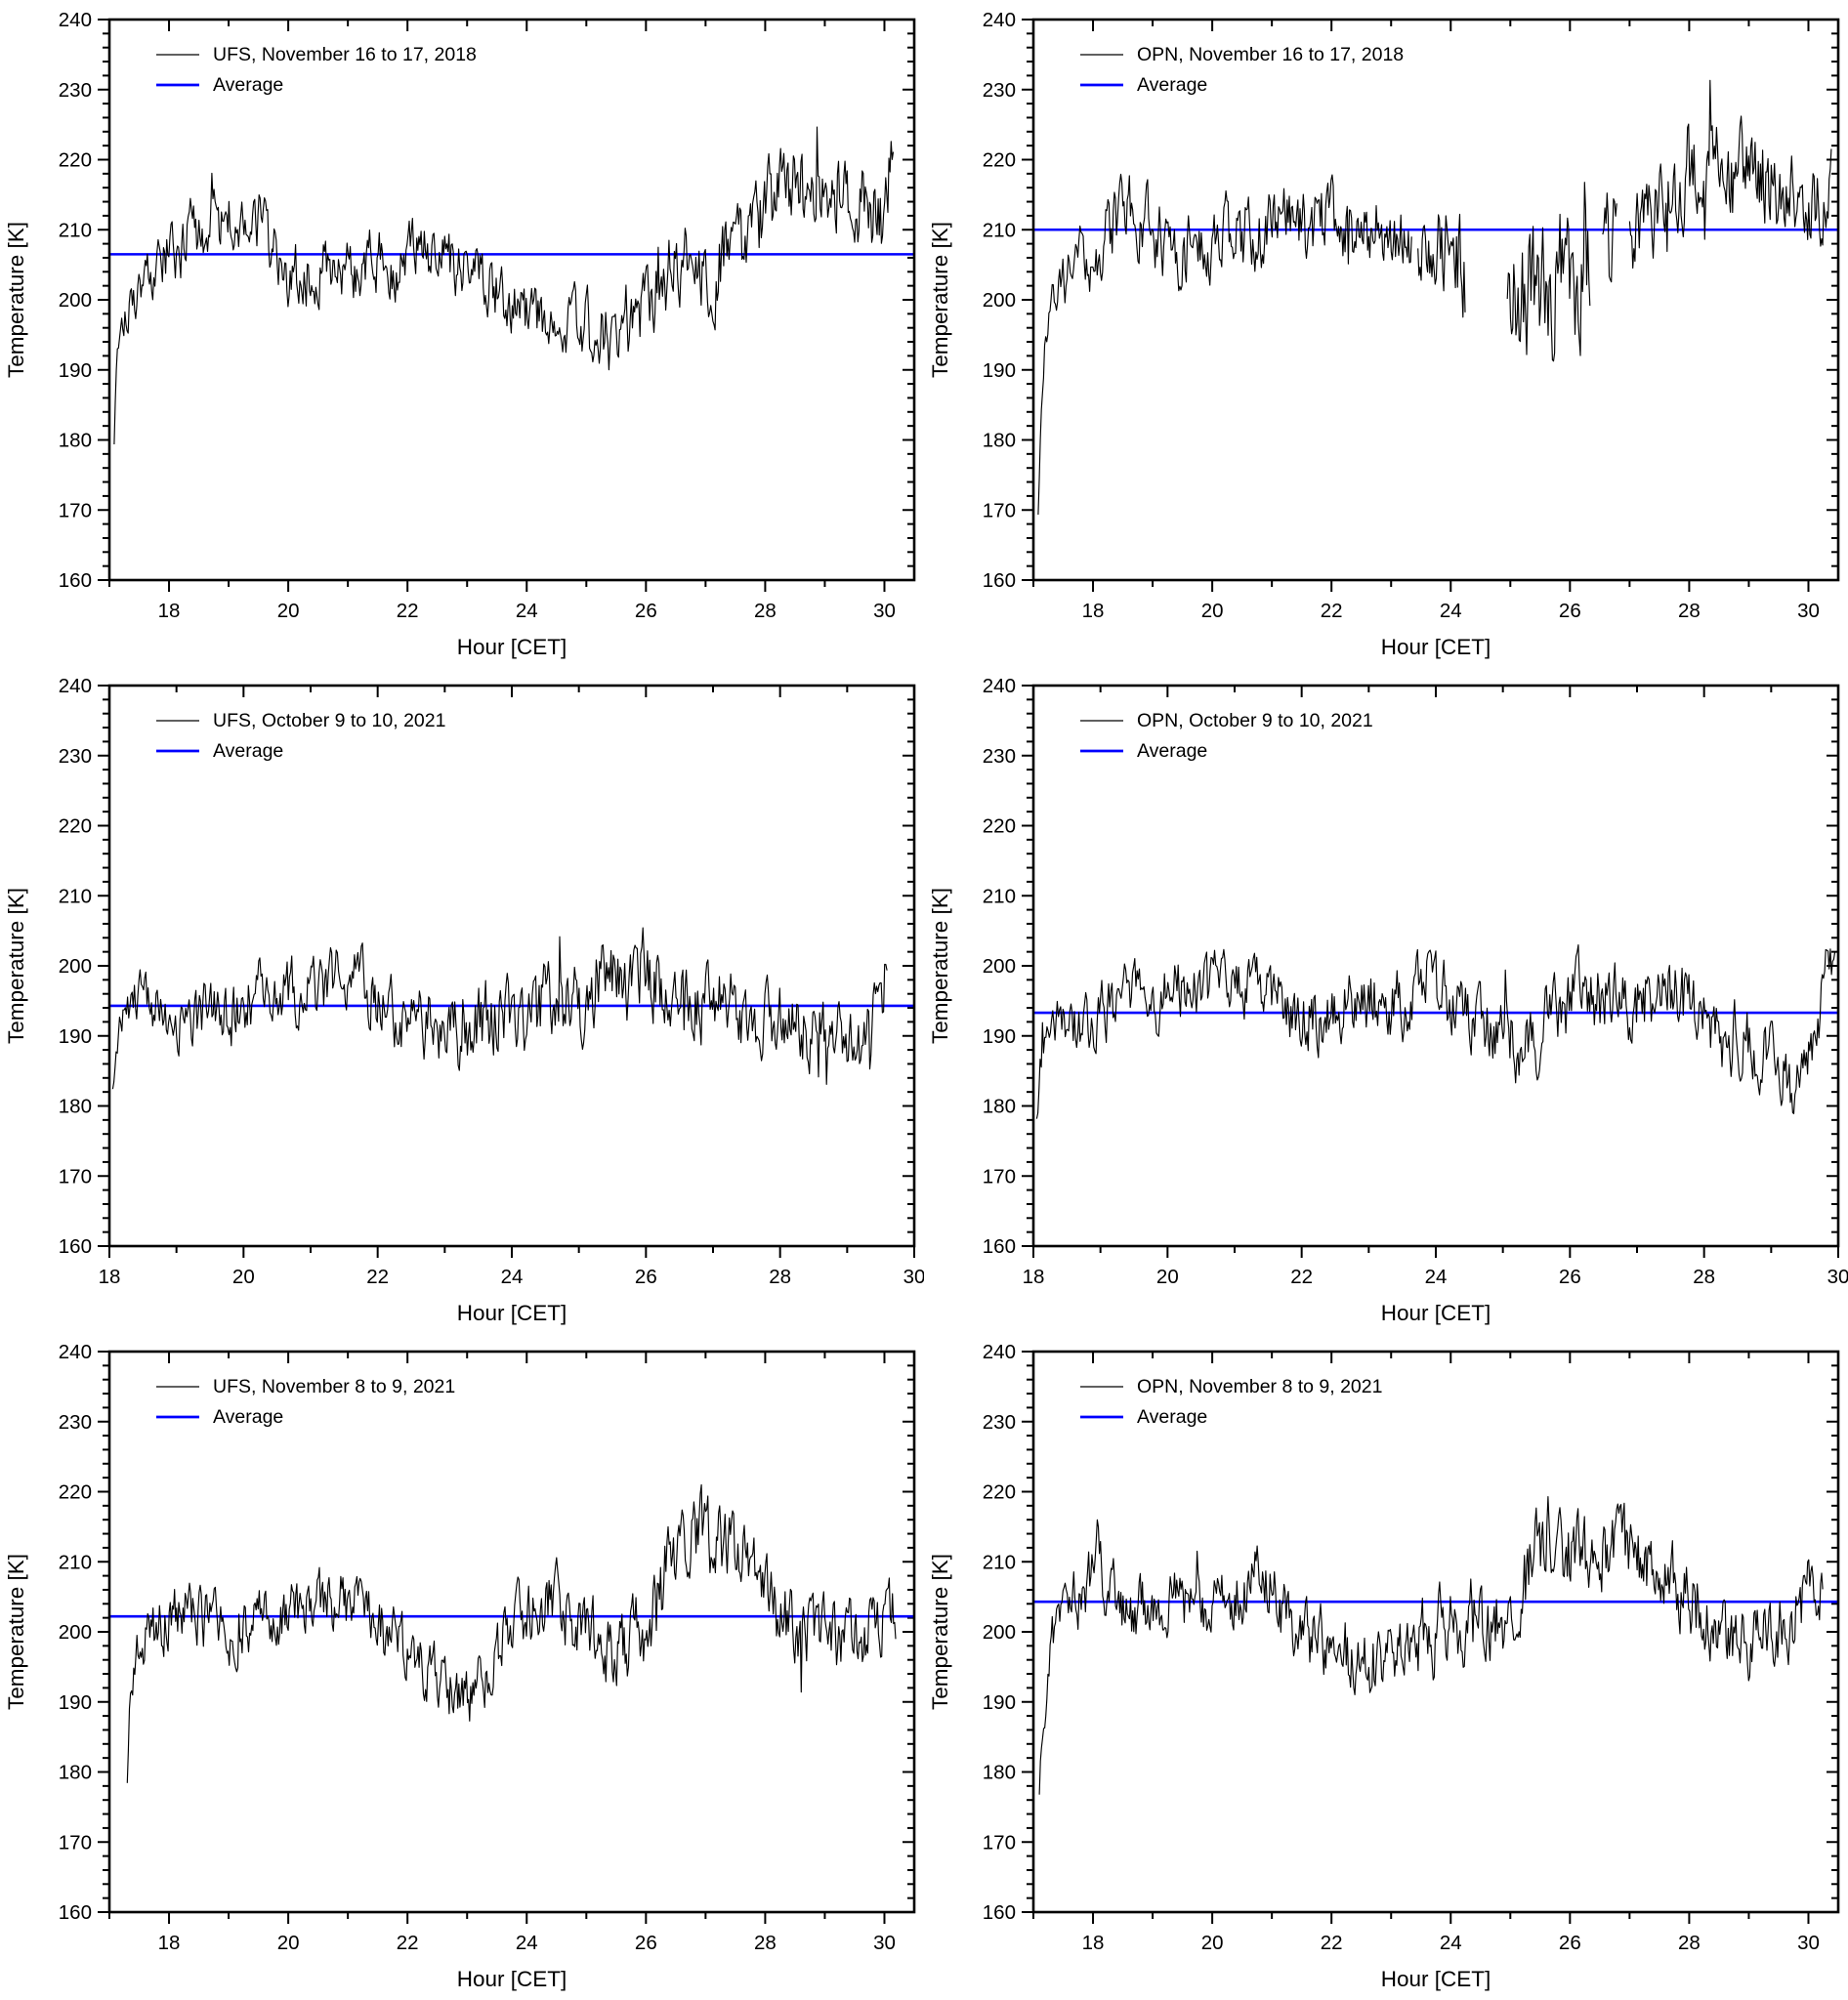 The height and width of the screenshot is (2000, 1848). What do you see at coordinates (334, 1386) in the screenshot?
I see `legend-series-label: UFS, November 8 to 9, 2021` at bounding box center [334, 1386].